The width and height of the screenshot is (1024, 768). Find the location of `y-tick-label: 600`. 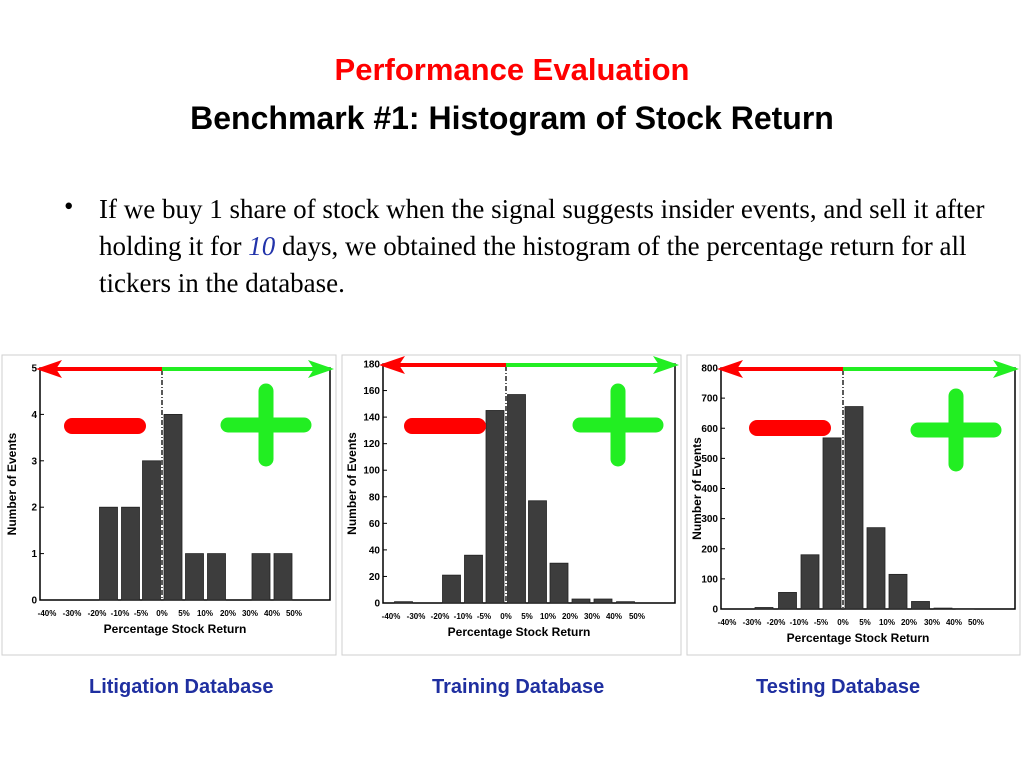

y-tick-label: 600 is located at coordinates (709, 429).